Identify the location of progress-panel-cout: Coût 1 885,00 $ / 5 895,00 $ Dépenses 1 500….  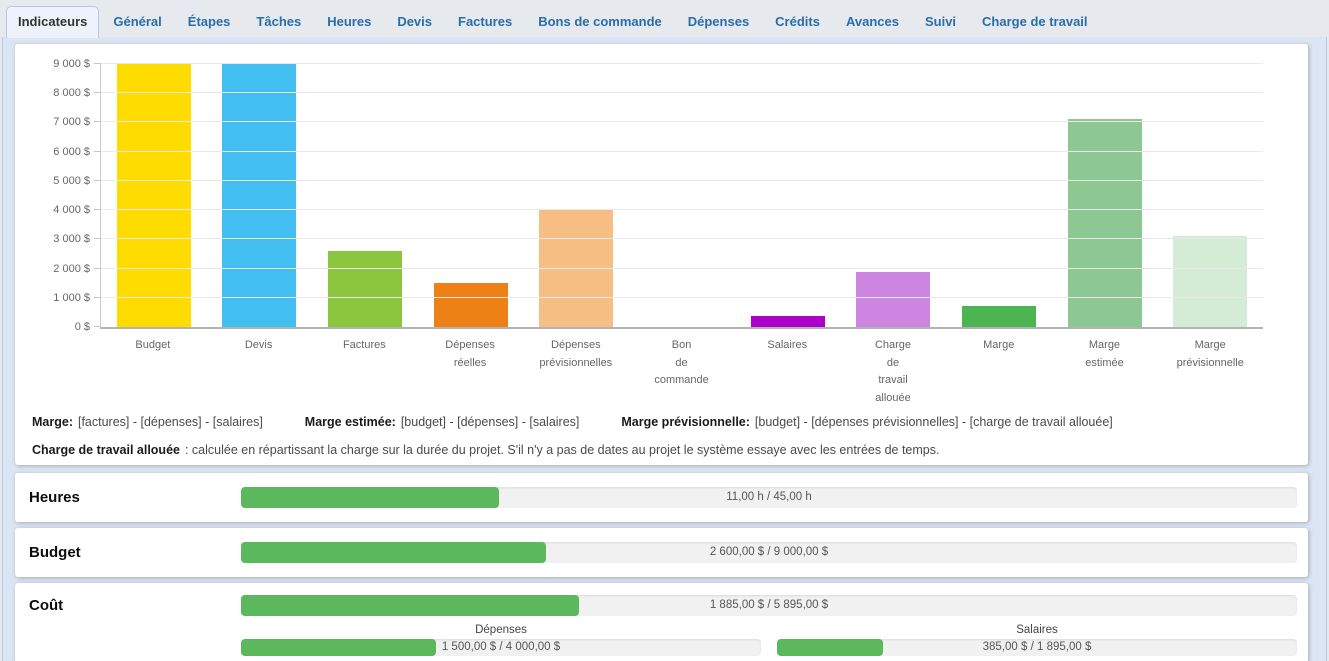
(661, 622).